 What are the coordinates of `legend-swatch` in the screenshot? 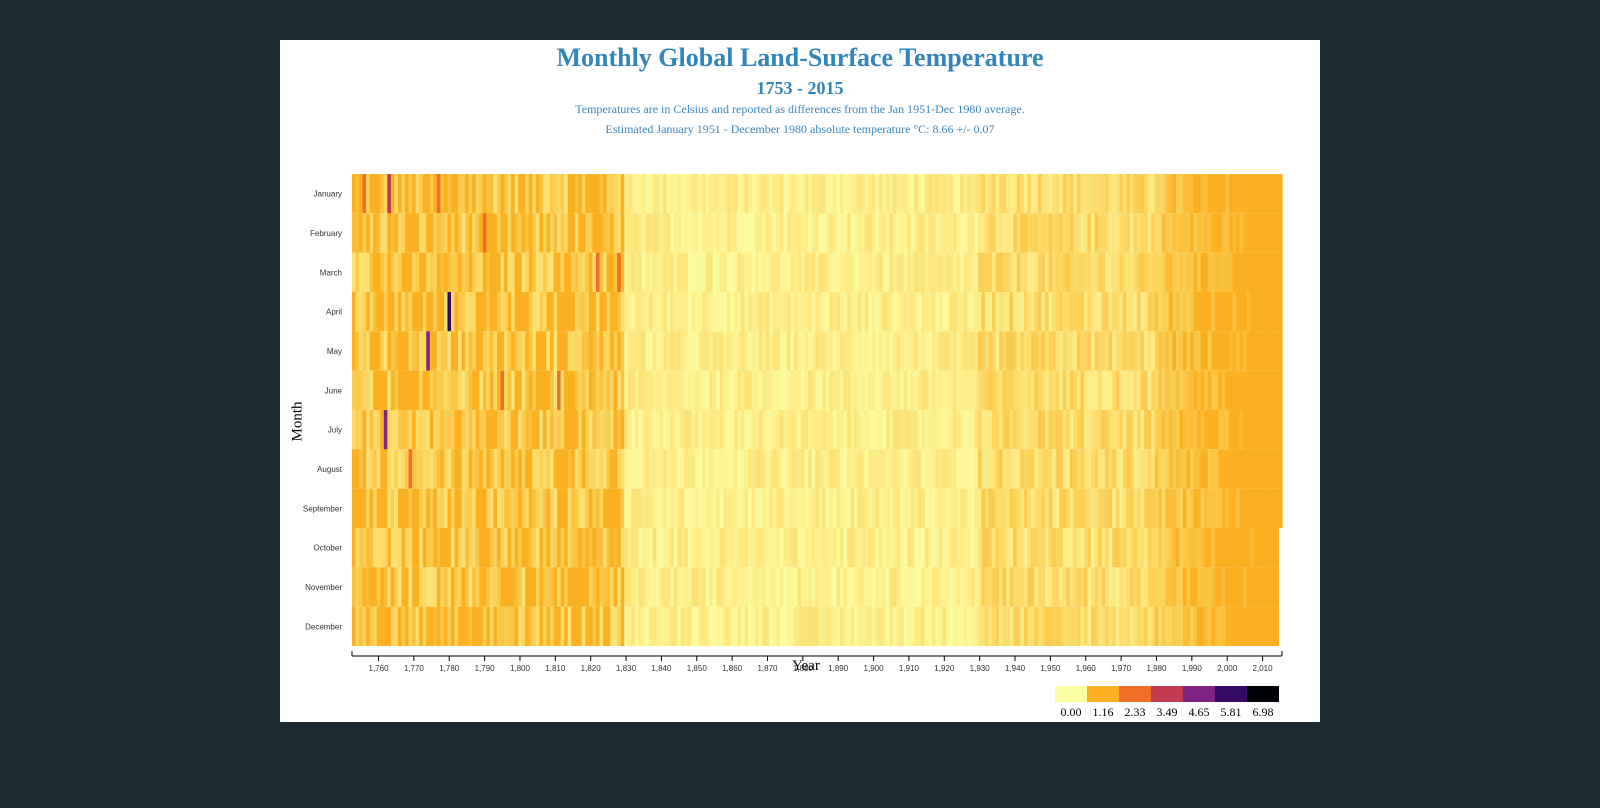 It's located at (1071, 694).